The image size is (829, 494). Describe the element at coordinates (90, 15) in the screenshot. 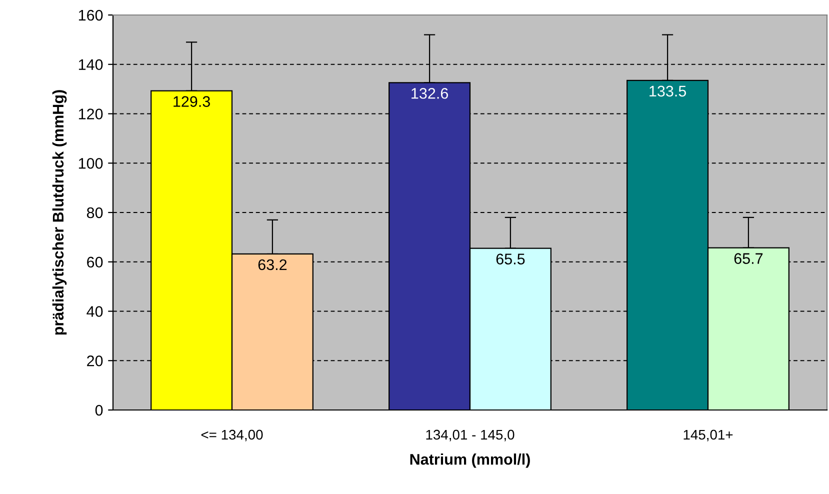

I see `y-tick-label: 160` at that location.